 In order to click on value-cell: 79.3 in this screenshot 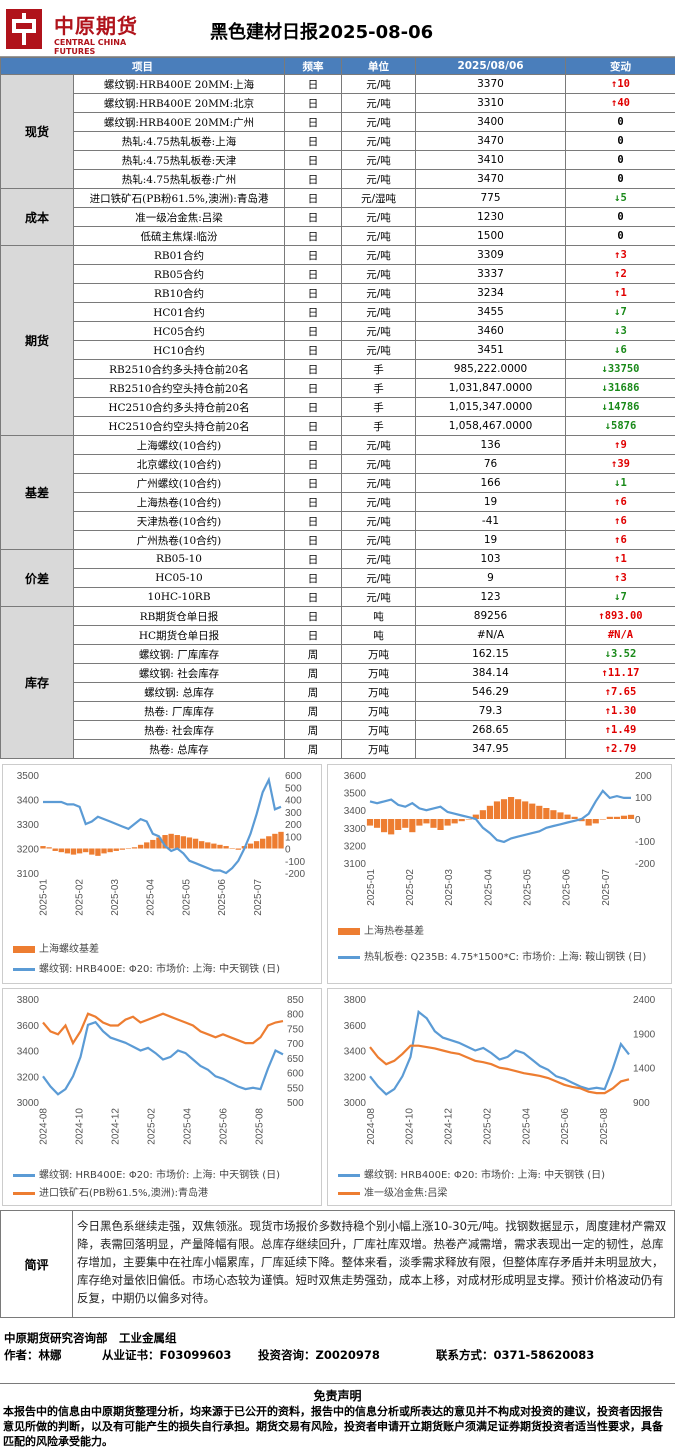, I will do `click(490, 711)`.